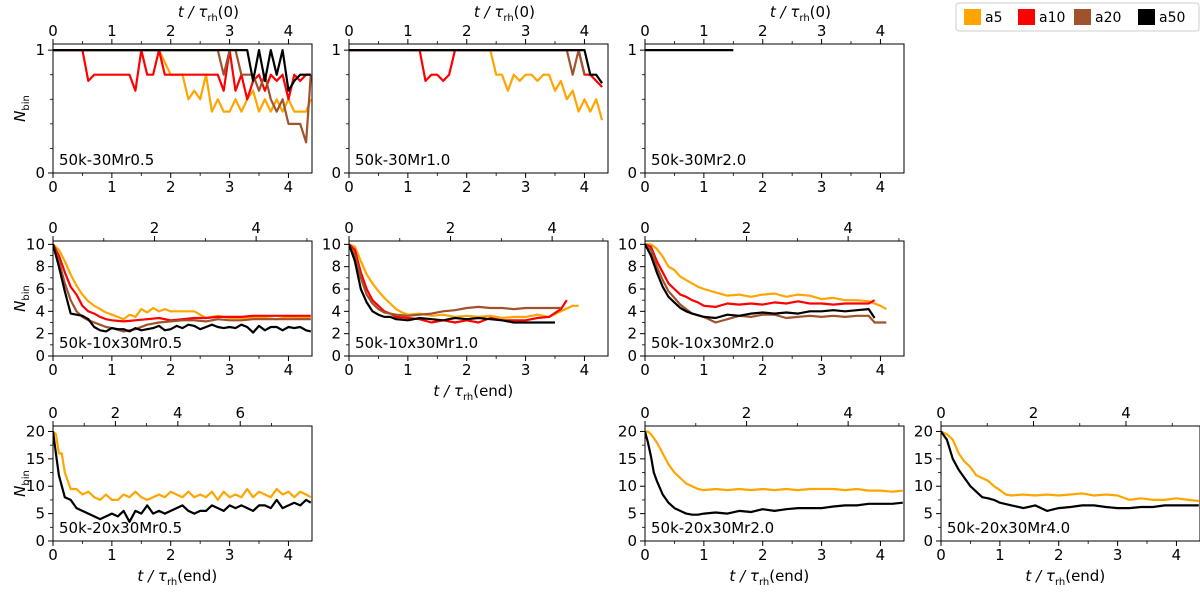  What do you see at coordinates (1008, 528) in the screenshot?
I see `panel-label: 50k-20x30Mr4.0` at bounding box center [1008, 528].